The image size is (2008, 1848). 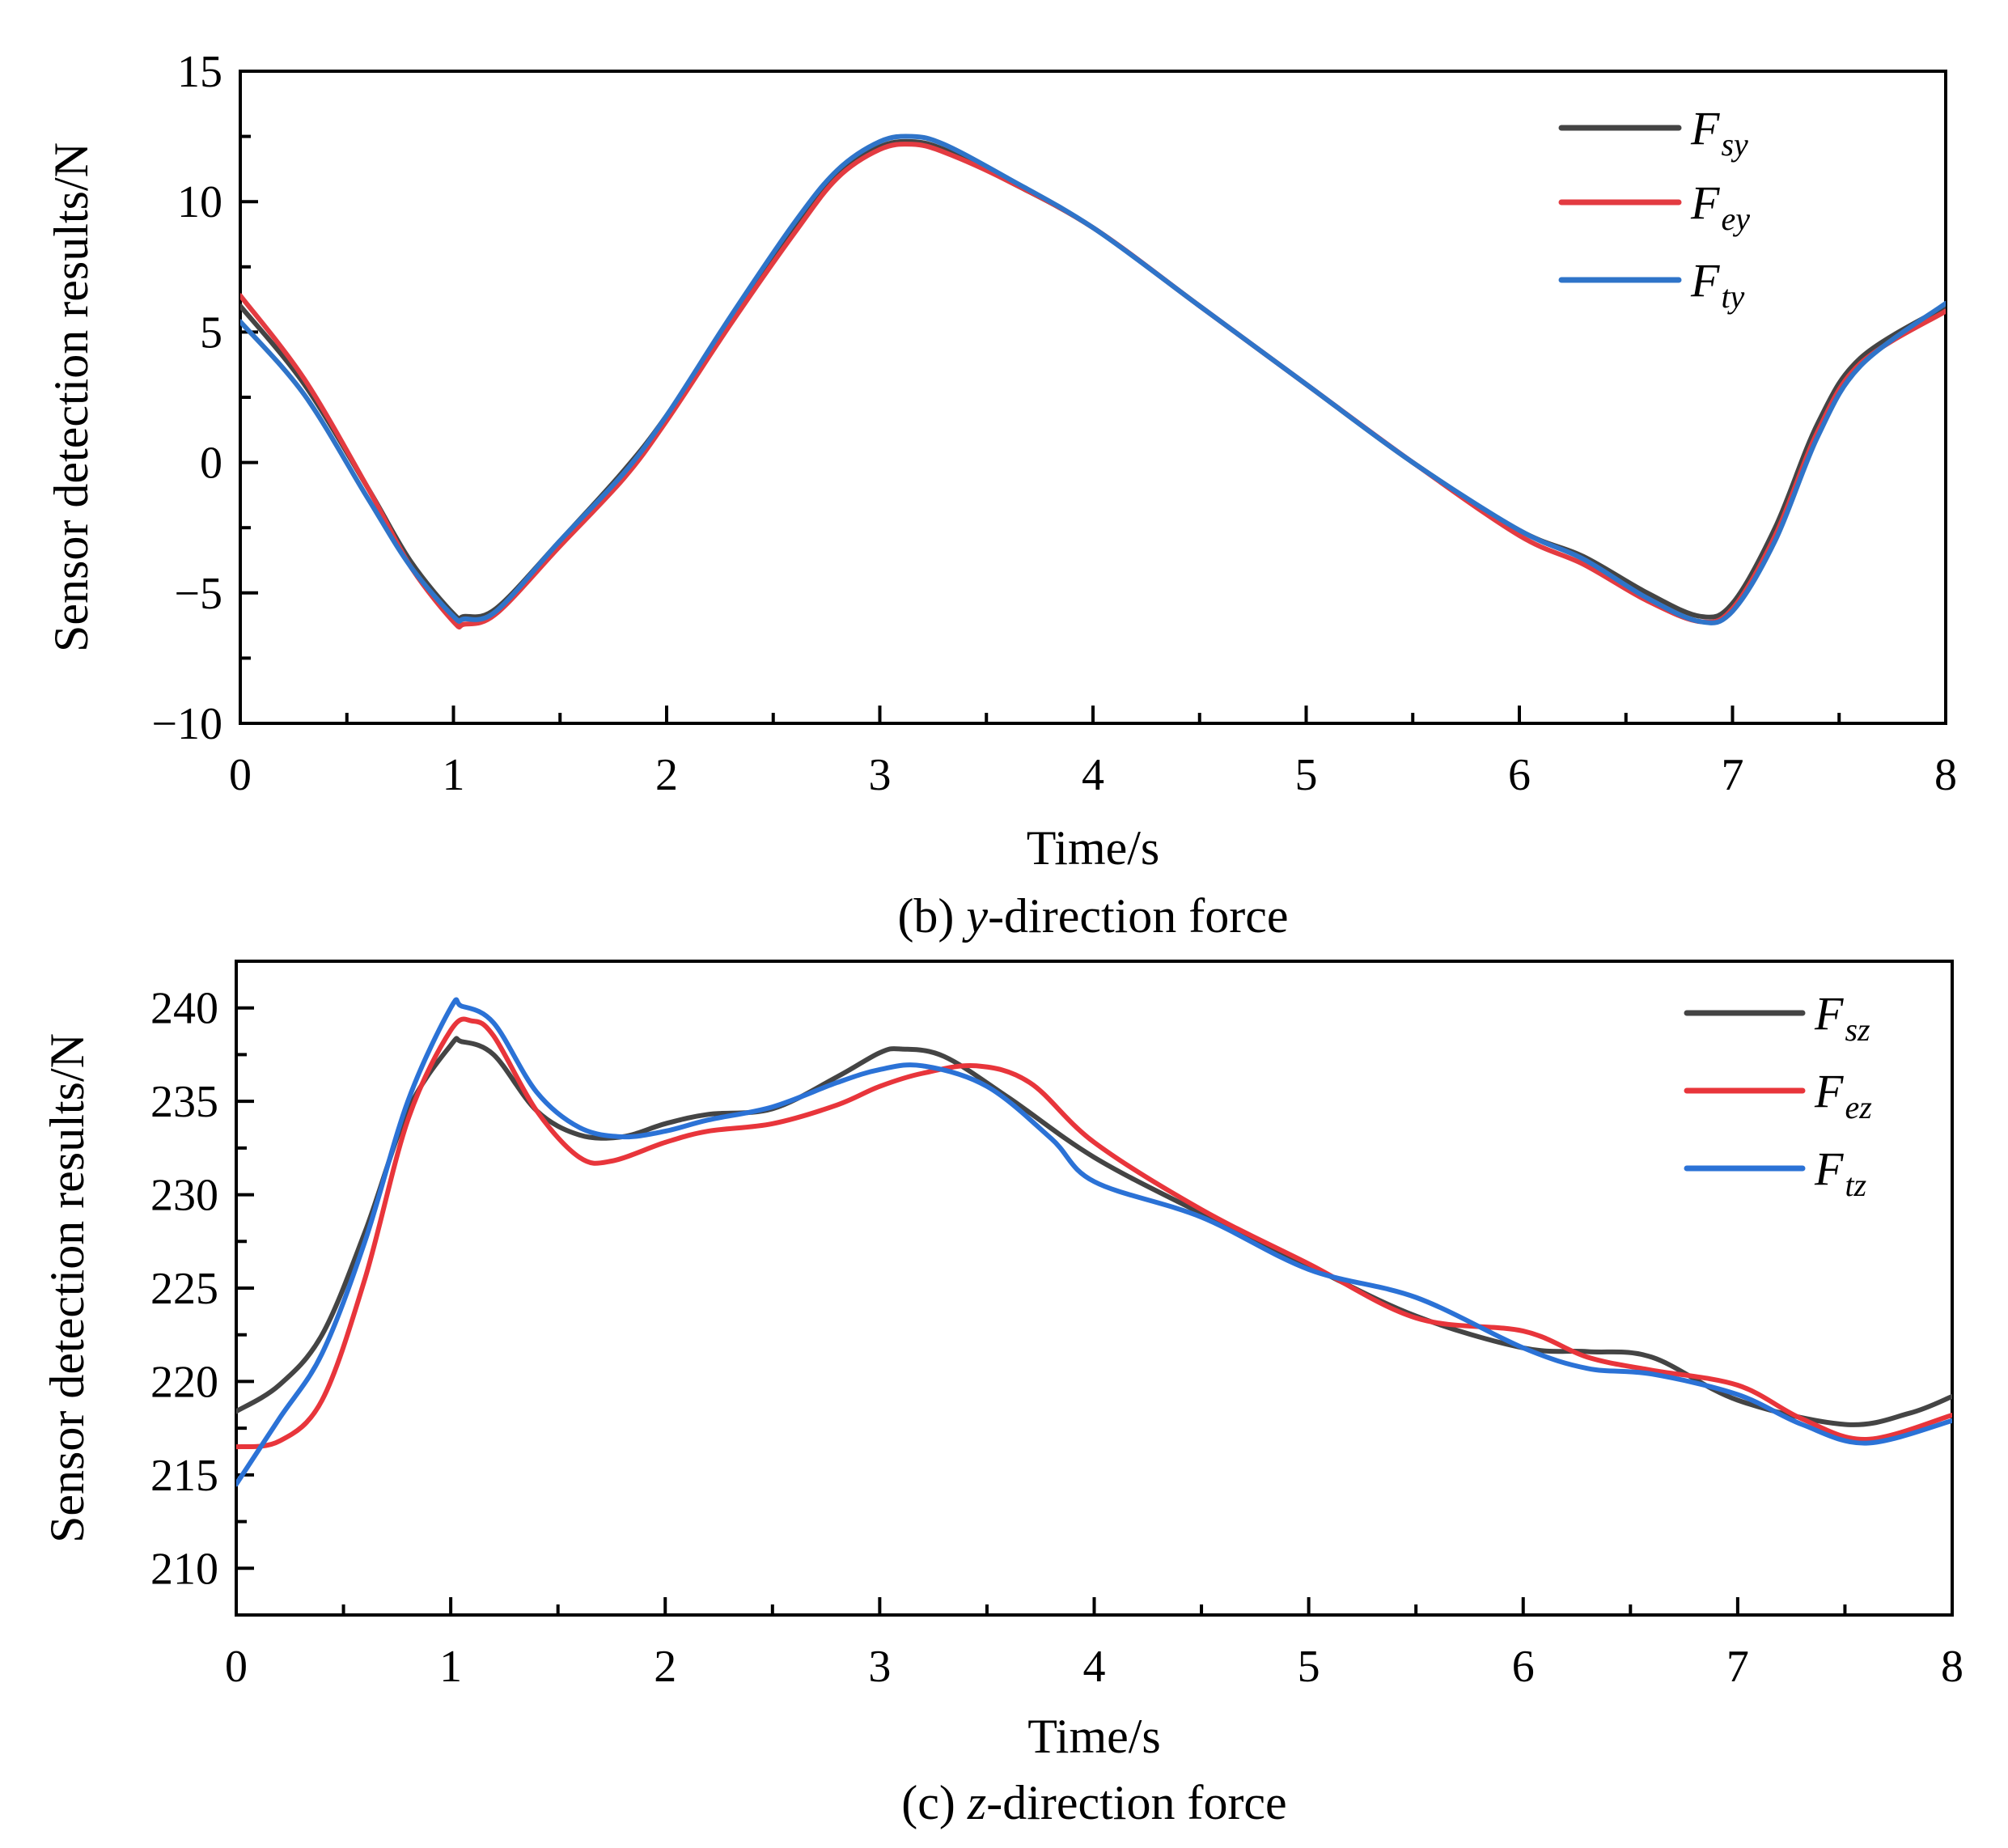 What do you see at coordinates (184, 1476) in the screenshot?
I see `y-tick-label: 215` at bounding box center [184, 1476].